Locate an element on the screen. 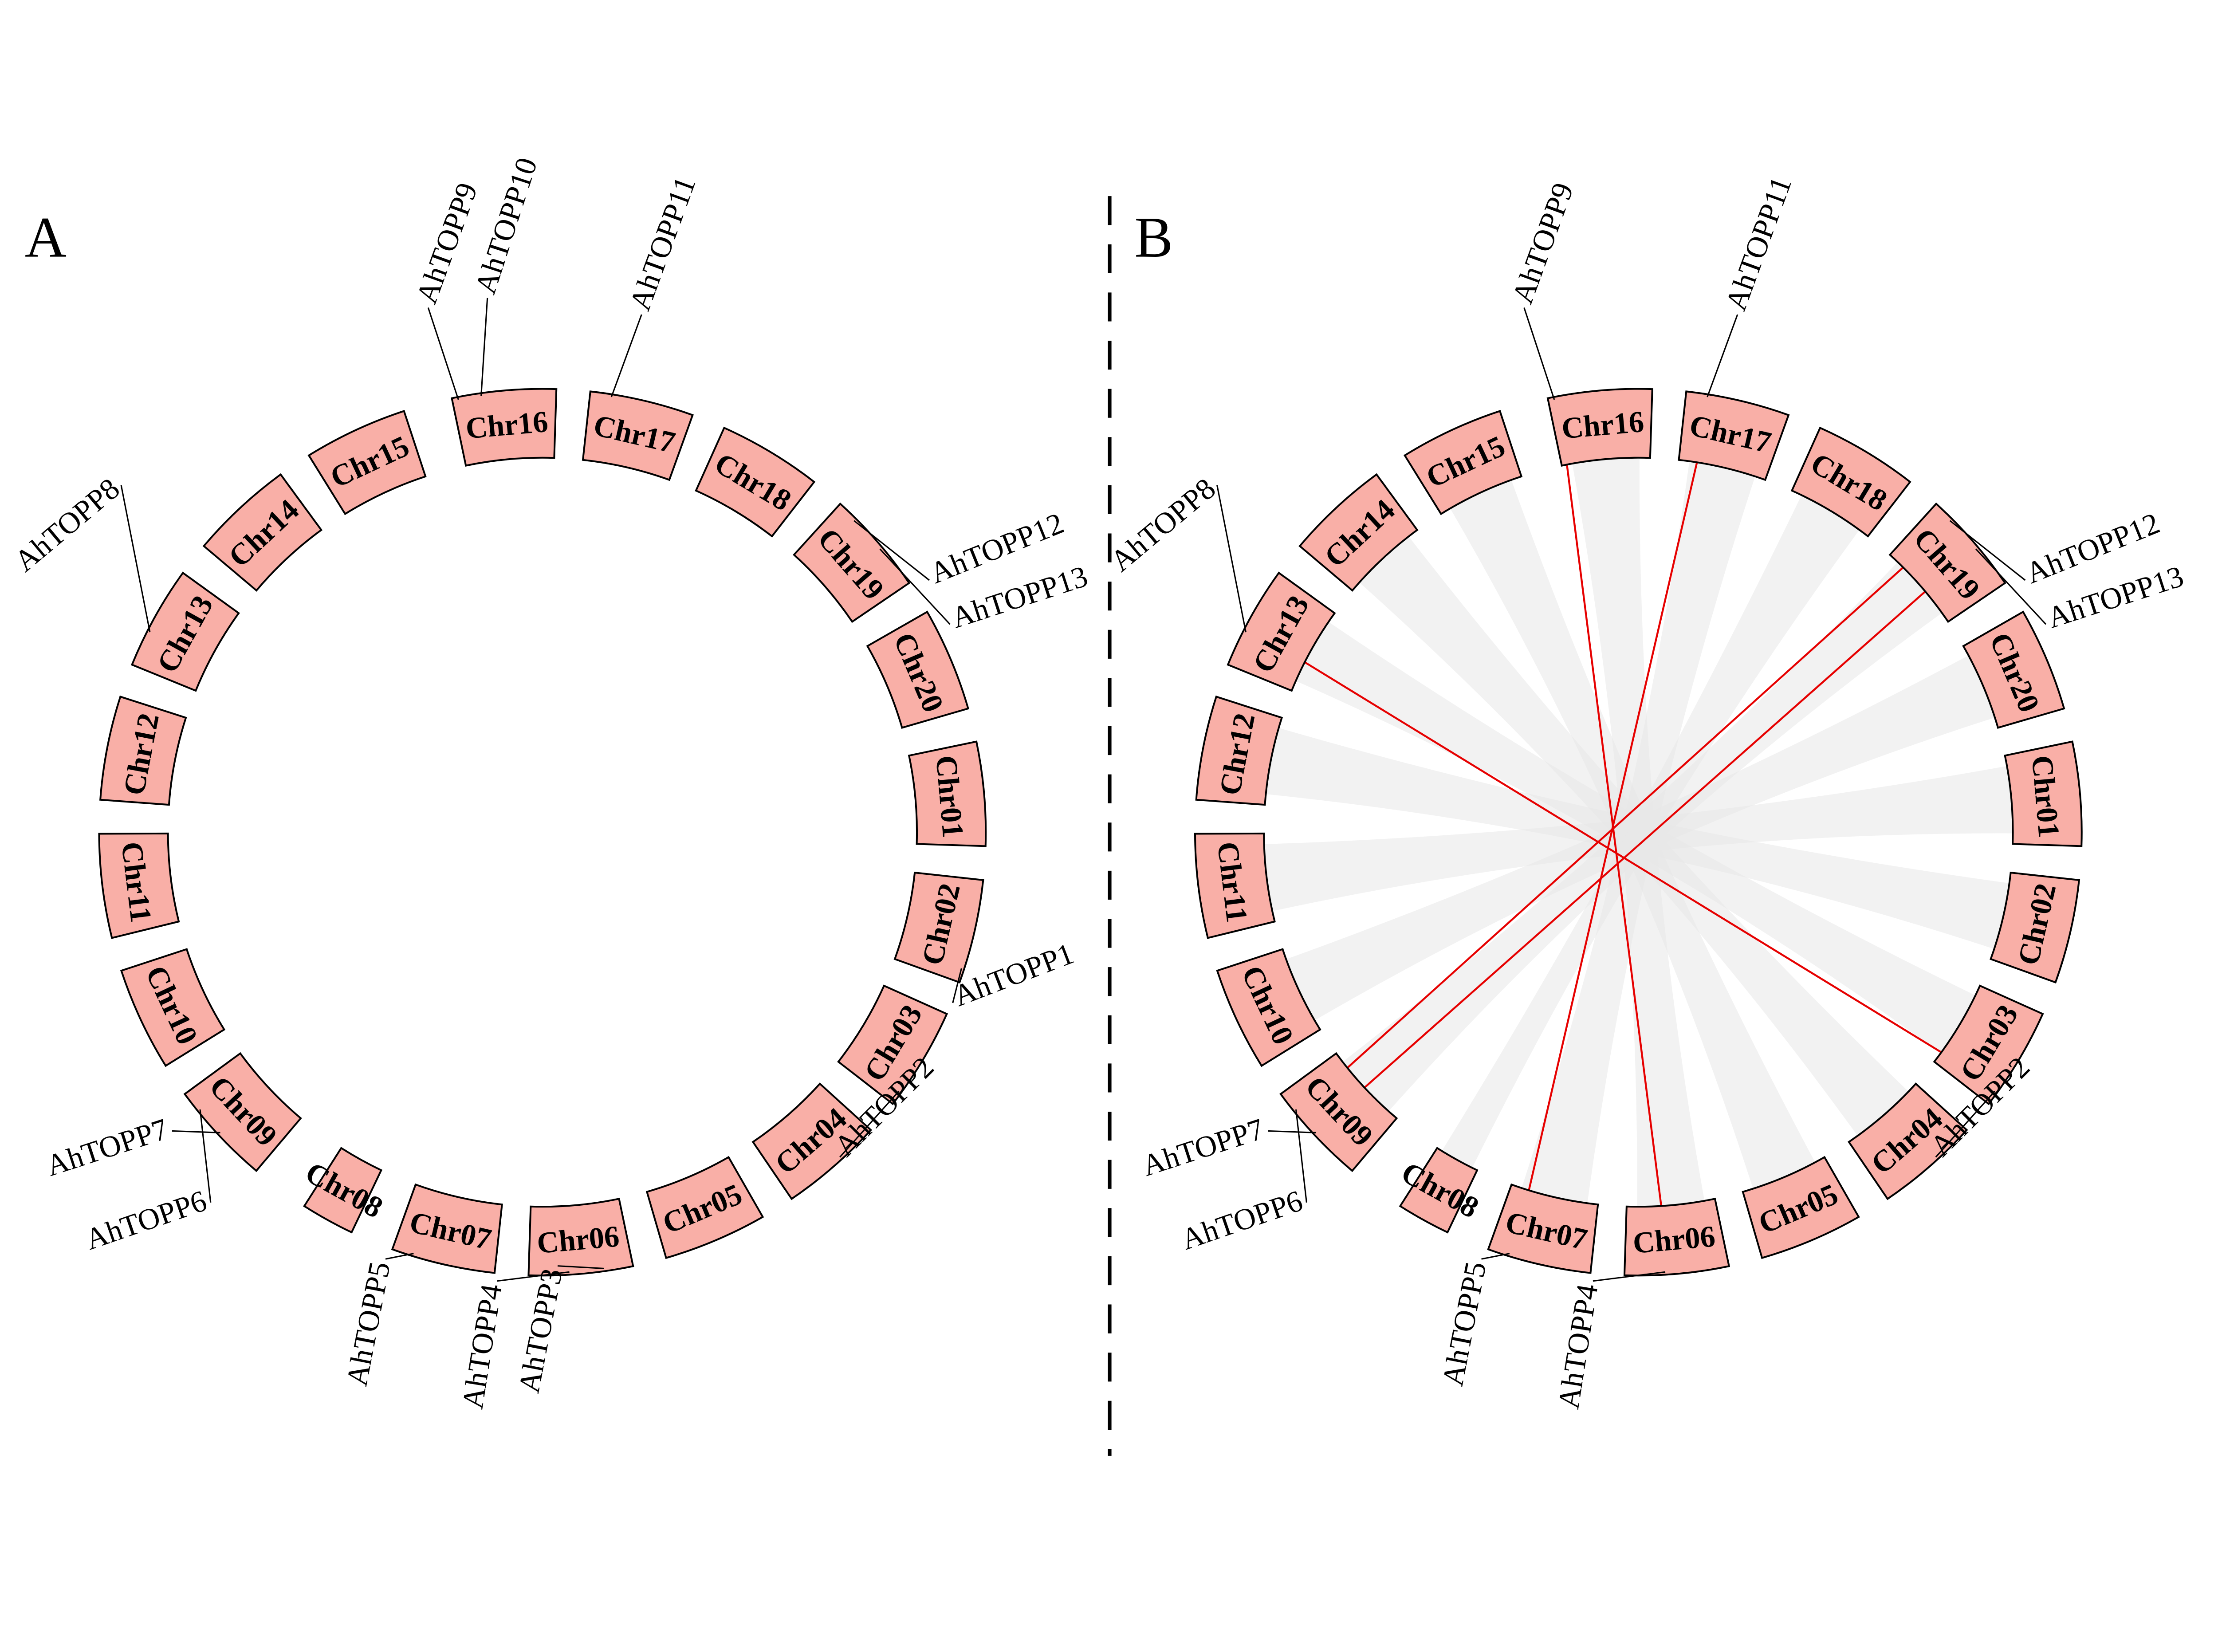  panel-a-letter: A is located at coordinates (46, 238).